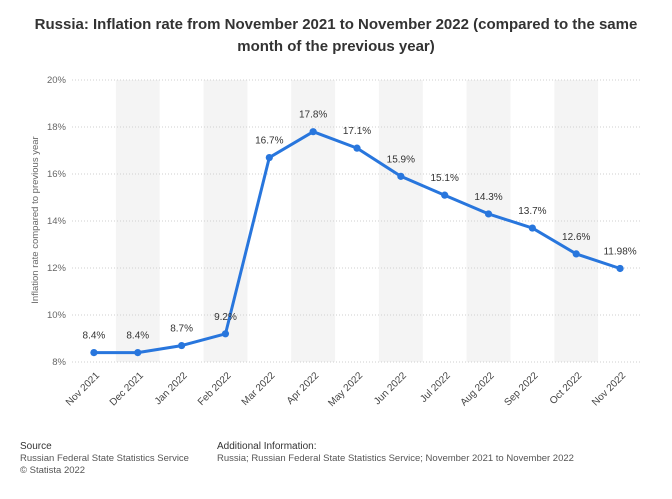  What do you see at coordinates (259, 389) in the screenshot?
I see `x-tick-label: Mar 2022` at bounding box center [259, 389].